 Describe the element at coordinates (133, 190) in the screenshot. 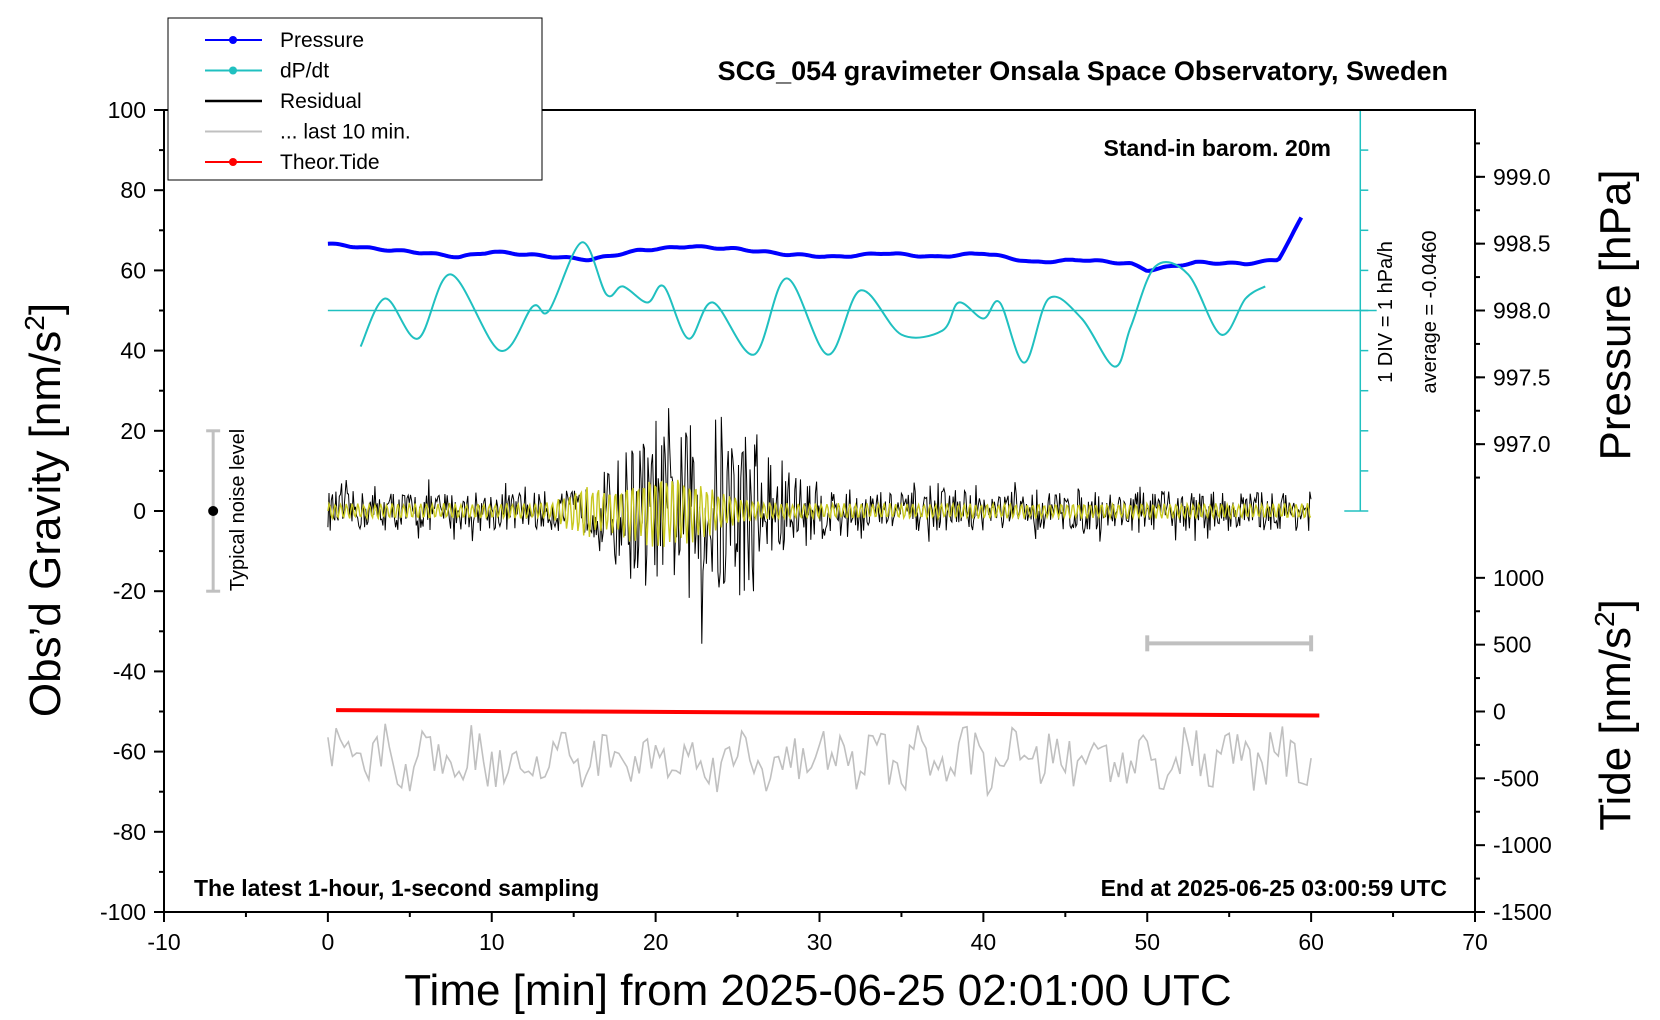

I see `y-left-tick-label: 80` at that location.